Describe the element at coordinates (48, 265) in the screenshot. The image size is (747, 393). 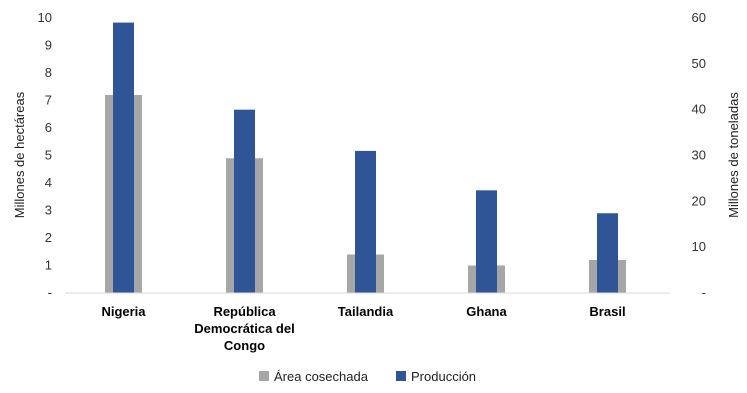
I see `left-tick-label: 1` at that location.